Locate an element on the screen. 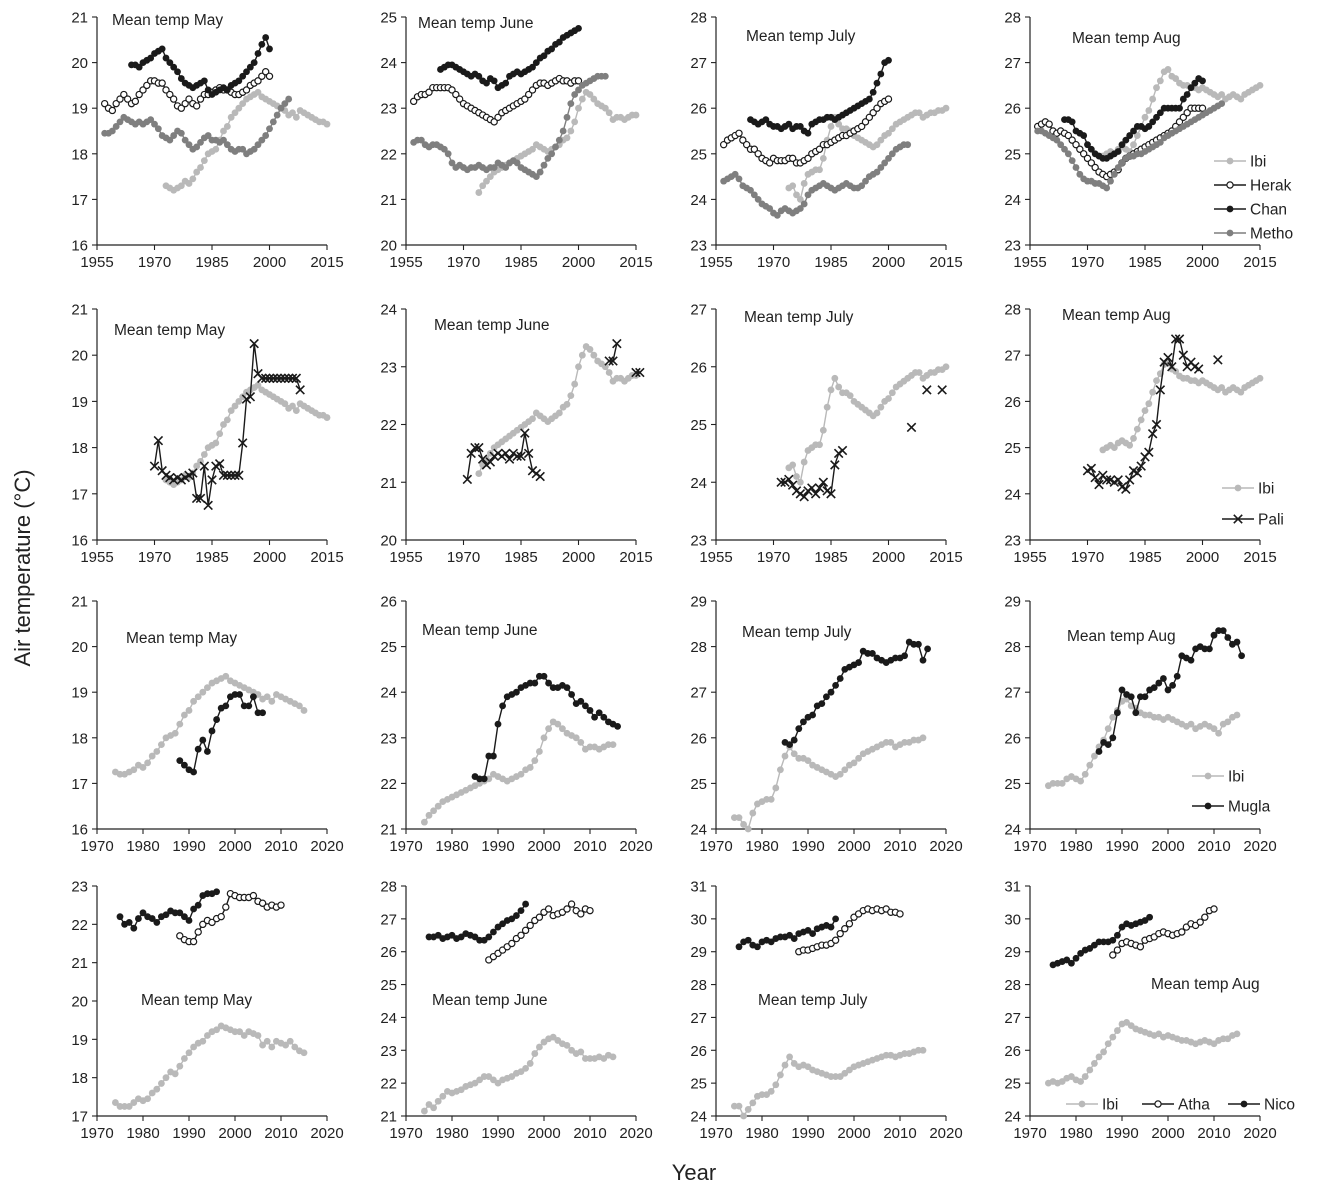 This screenshot has width=1330, height=1187. series-atha is located at coordinates (230, 917).